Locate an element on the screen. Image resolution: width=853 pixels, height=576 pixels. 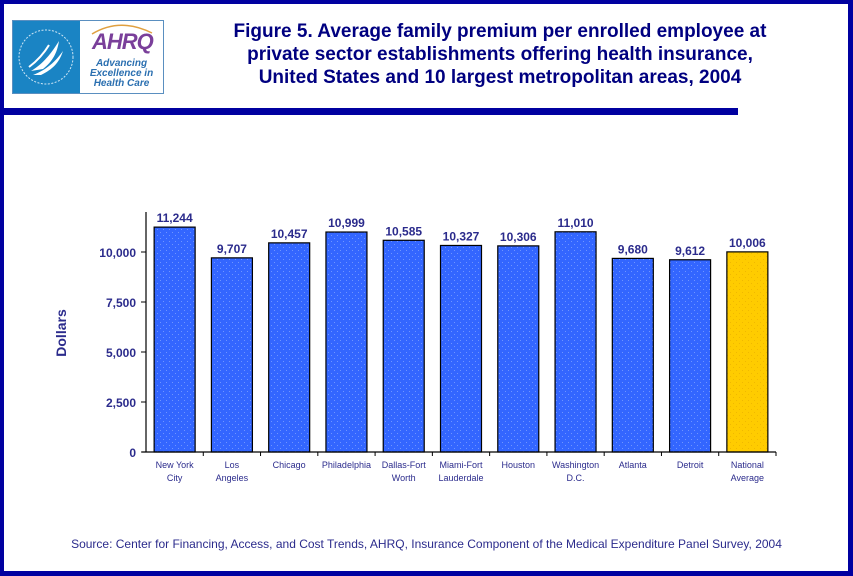
y-axis-label: Dollars is located at coordinates (61, 333).